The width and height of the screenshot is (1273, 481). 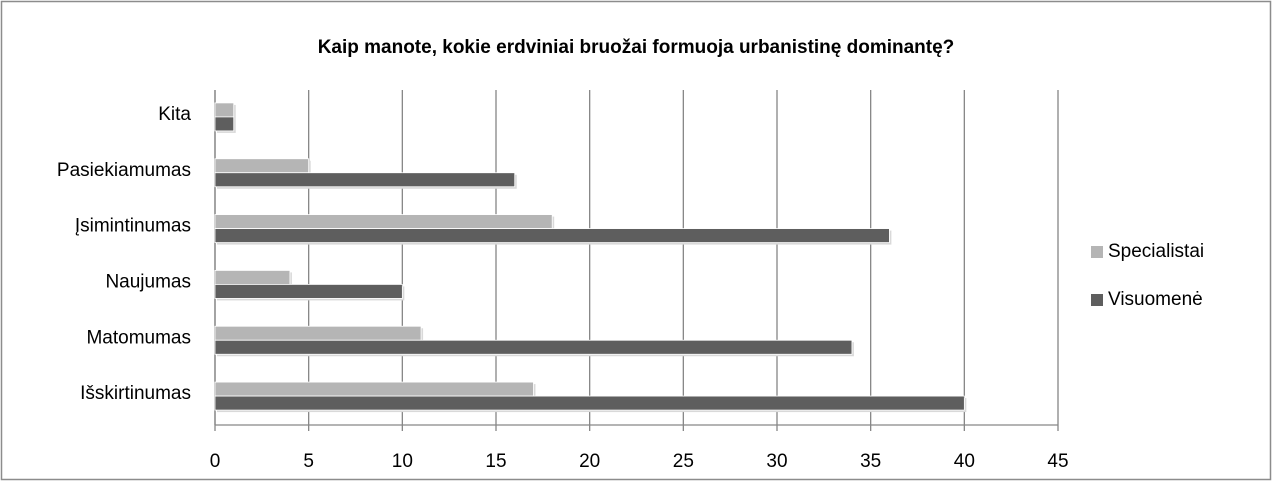 I want to click on legend-label: Visuomenė, so click(x=1155, y=299).